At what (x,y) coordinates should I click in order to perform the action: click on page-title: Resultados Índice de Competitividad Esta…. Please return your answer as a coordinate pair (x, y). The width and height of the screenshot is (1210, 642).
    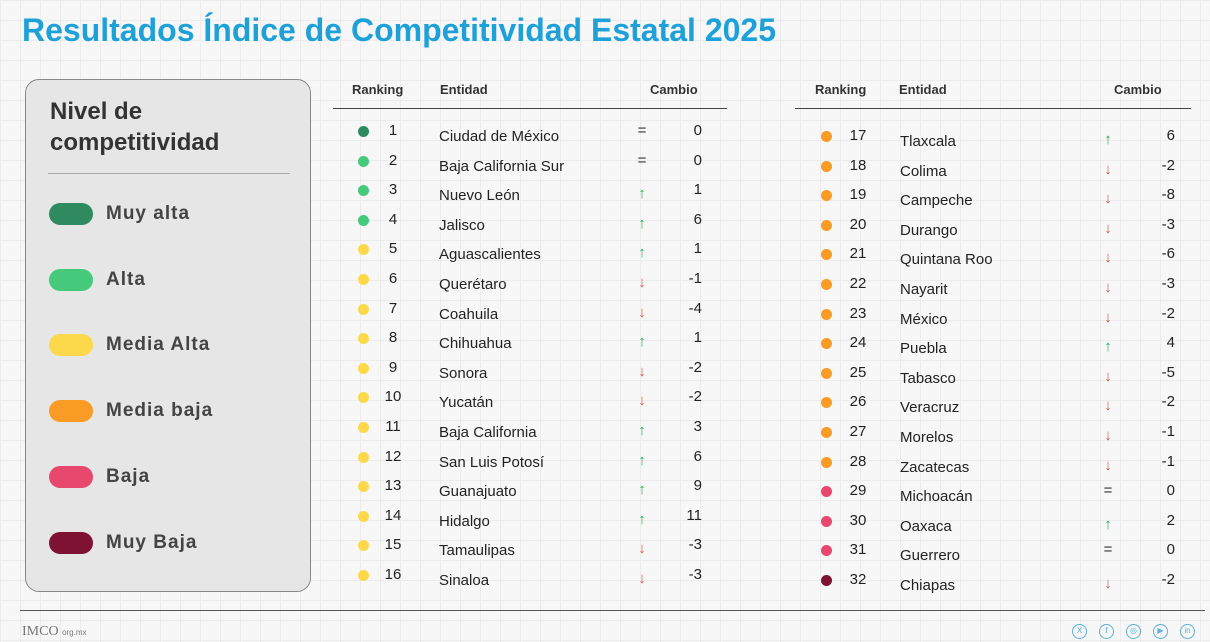
    Looking at the image, I should click on (399, 30).